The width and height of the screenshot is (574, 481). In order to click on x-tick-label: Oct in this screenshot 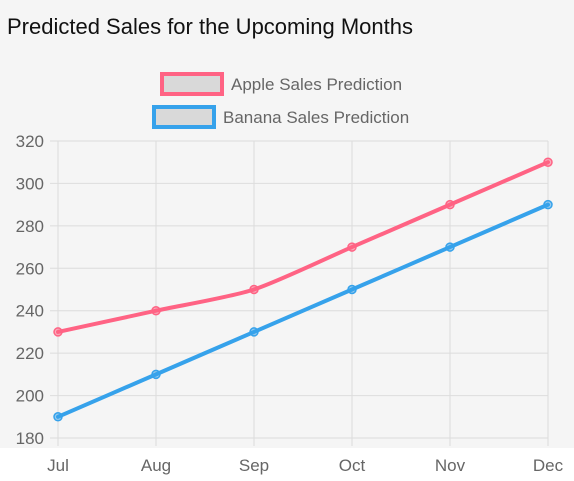, I will do `click(352, 465)`.